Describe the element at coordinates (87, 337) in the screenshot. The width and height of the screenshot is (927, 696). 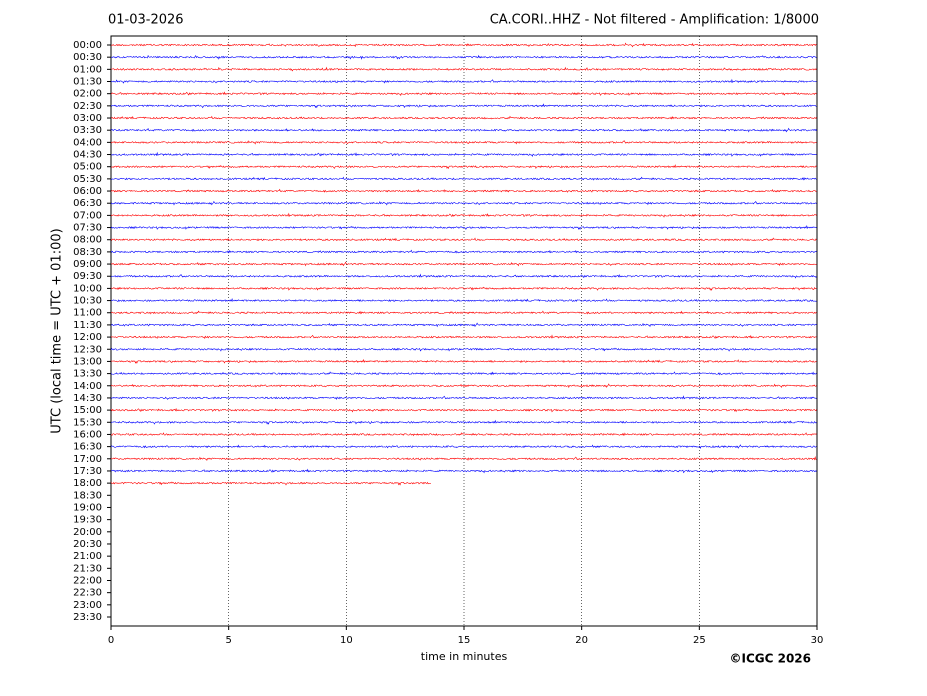
I see `y-tick-label: 12:00` at that location.